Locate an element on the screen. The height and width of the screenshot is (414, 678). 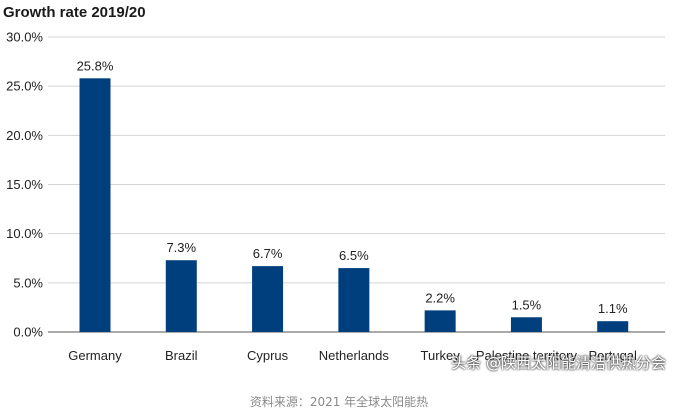
y-tick-label: 5.0% is located at coordinates (28, 282).